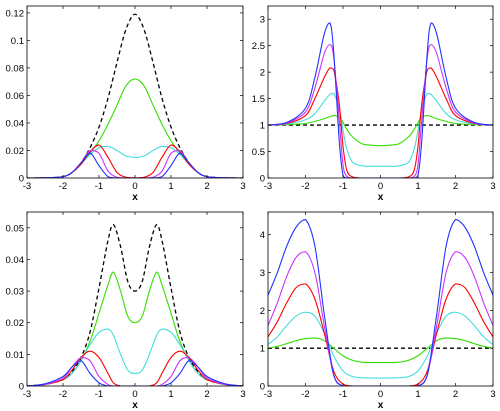 This screenshot has width=500, height=411. Describe the element at coordinates (15, 13) in the screenshot. I see `y-tick-label: 0.12` at that location.